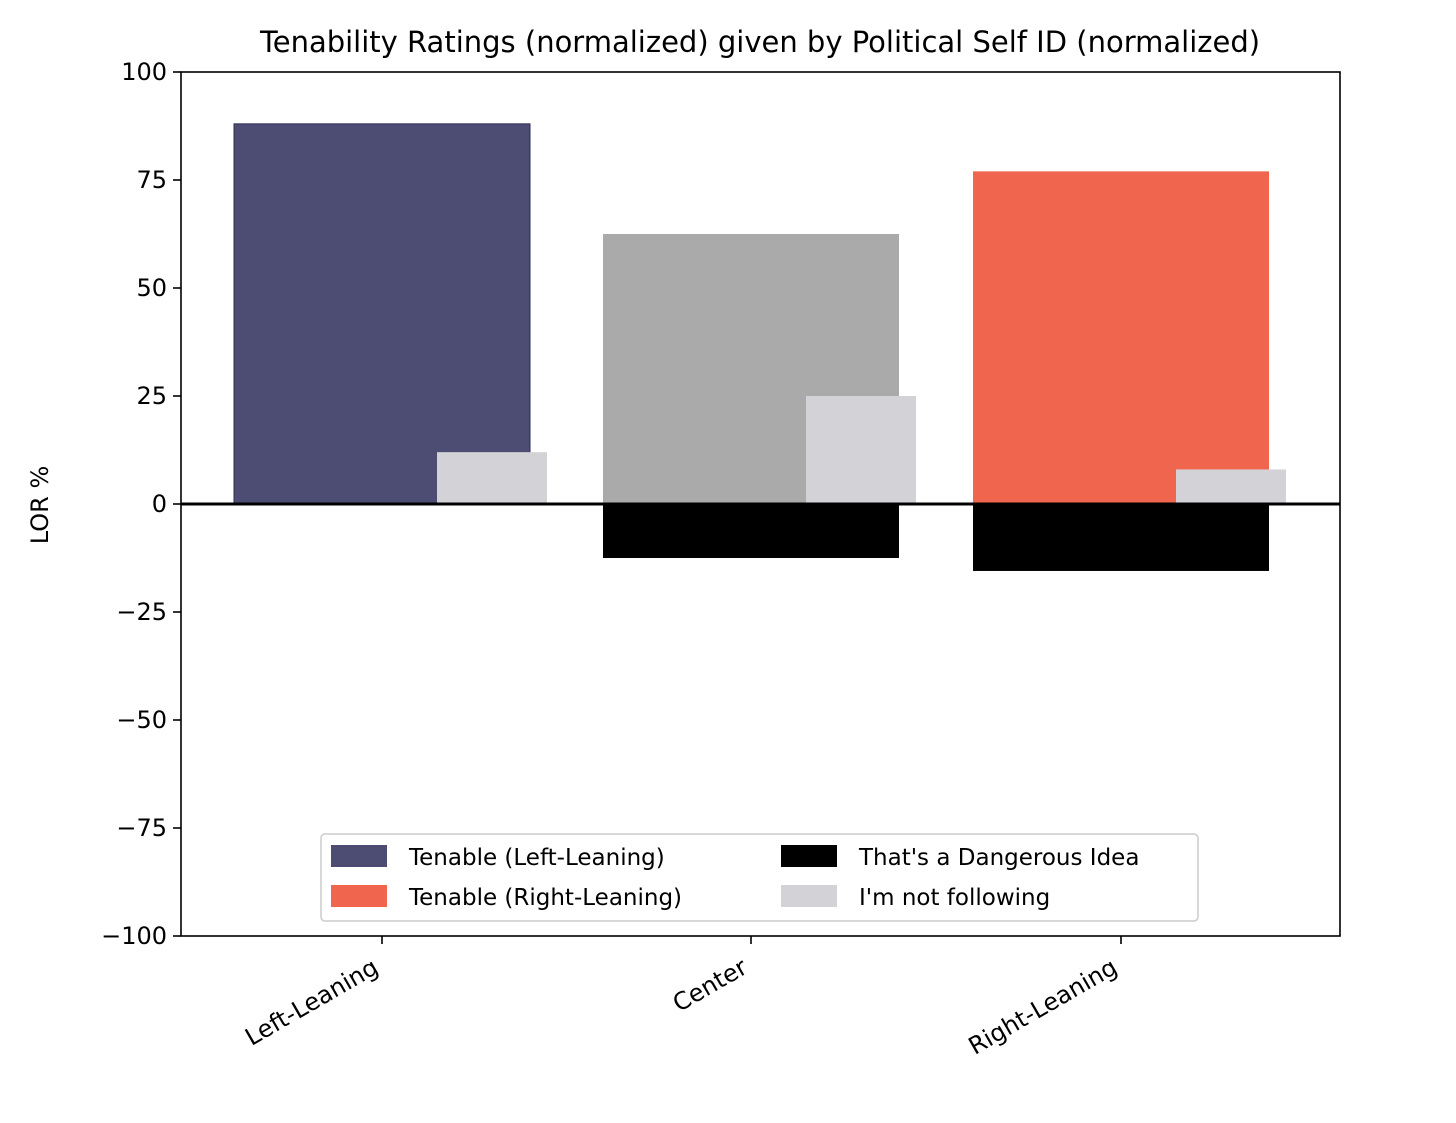  What do you see at coordinates (861, 450) in the screenshot?
I see `bar-i-m-not-following-center` at bounding box center [861, 450].